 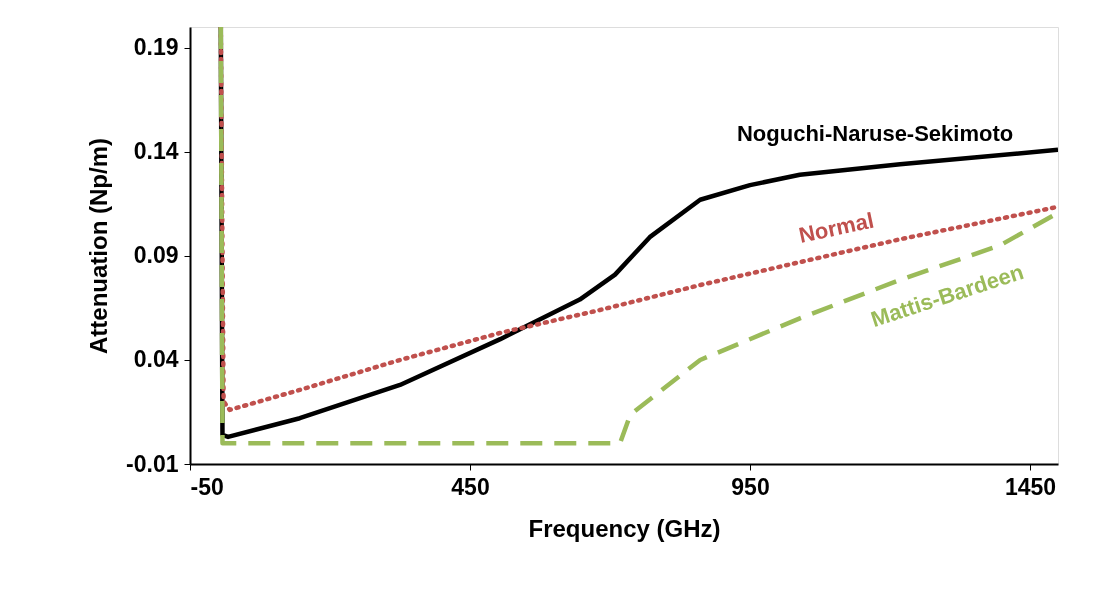 What do you see at coordinates (624, 528) in the screenshot?
I see `x-axis-title: Frequency (GHz)` at bounding box center [624, 528].